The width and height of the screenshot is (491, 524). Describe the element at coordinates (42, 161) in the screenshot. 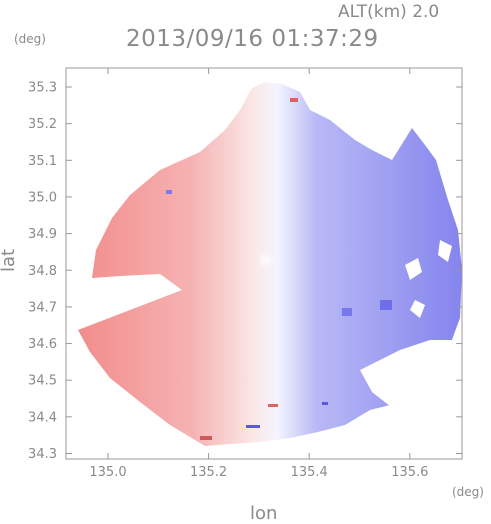

I see `y-tick-label: 35.1` at that location.